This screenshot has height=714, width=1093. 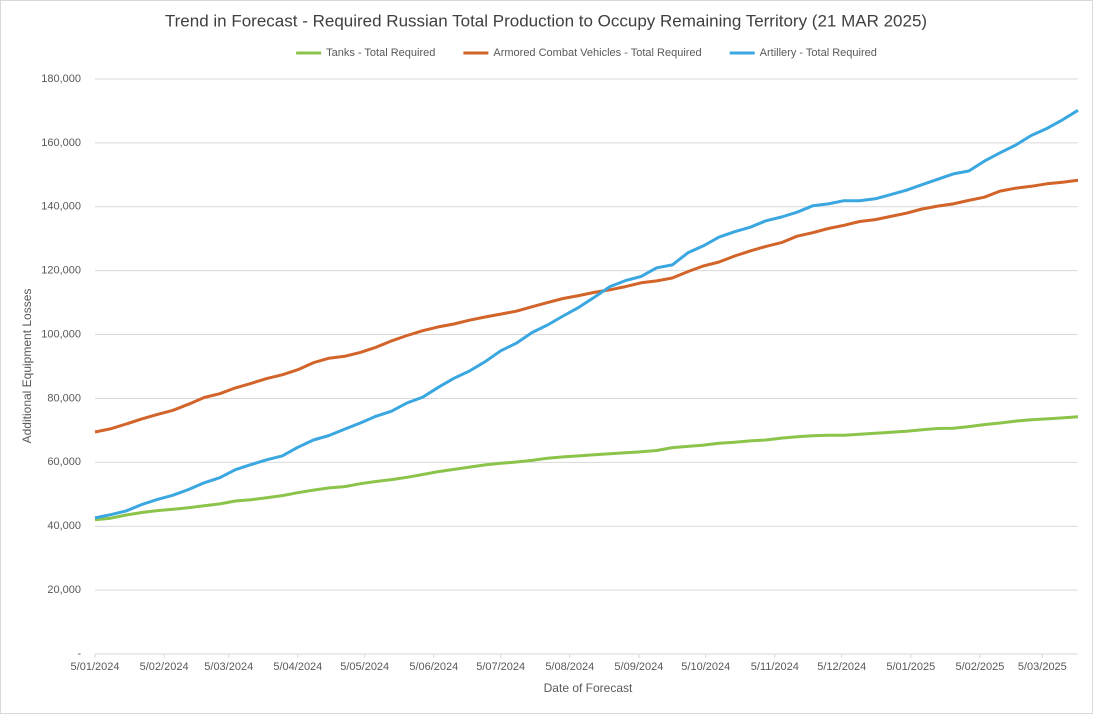 I want to click on x-tick-label: 5/09/2024, so click(x=638, y=667).